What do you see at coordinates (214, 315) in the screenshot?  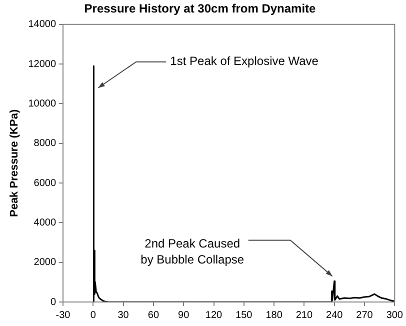 I see `x-tick-label: 120` at bounding box center [214, 315].